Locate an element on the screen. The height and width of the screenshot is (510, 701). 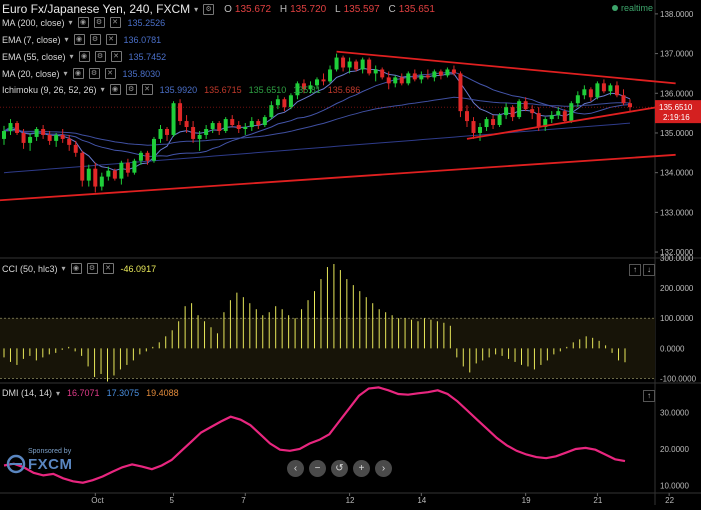
triangle-lower-trendline is located at coordinates (568, 122).